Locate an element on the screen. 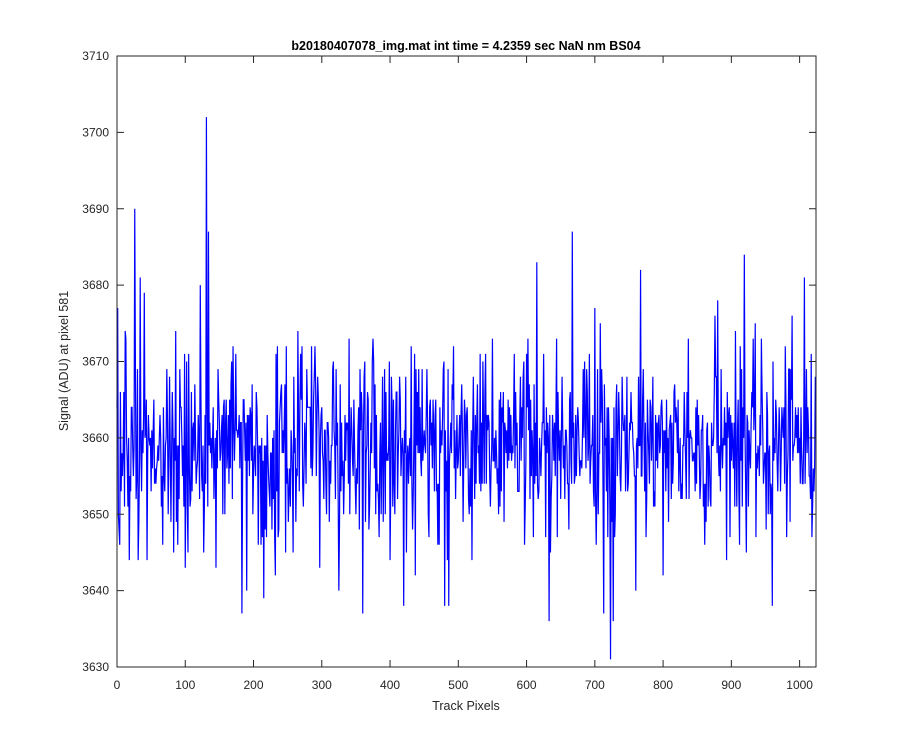 The image size is (900, 755). x-tick-label: 500 is located at coordinates (458, 685).